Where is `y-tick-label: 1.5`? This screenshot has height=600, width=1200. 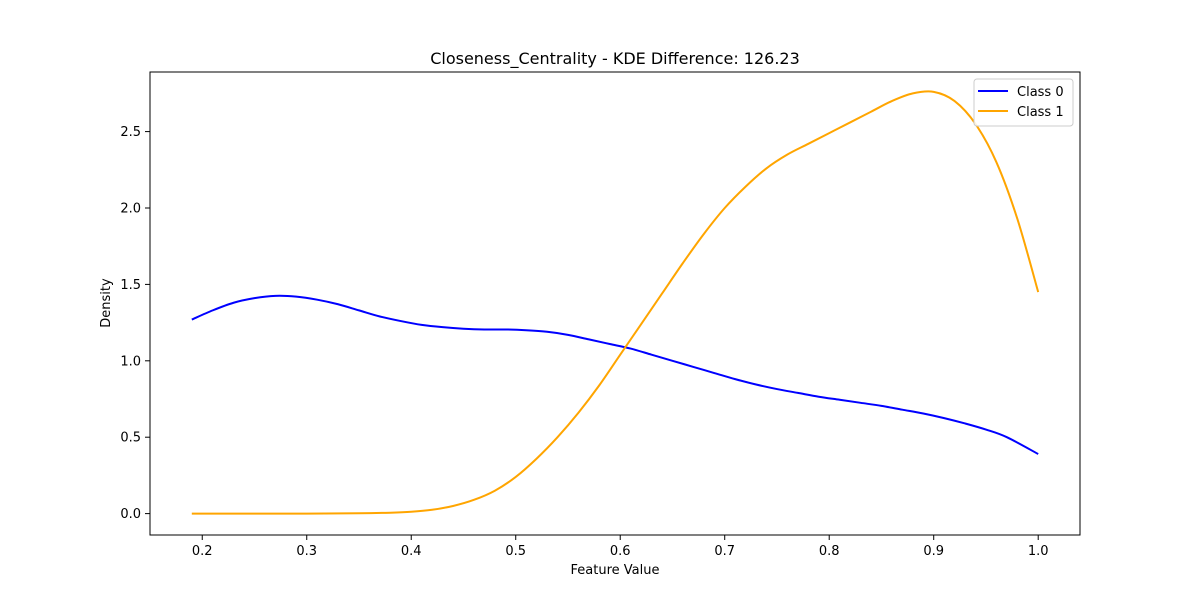 y-tick-label: 1.5 is located at coordinates (130, 285).